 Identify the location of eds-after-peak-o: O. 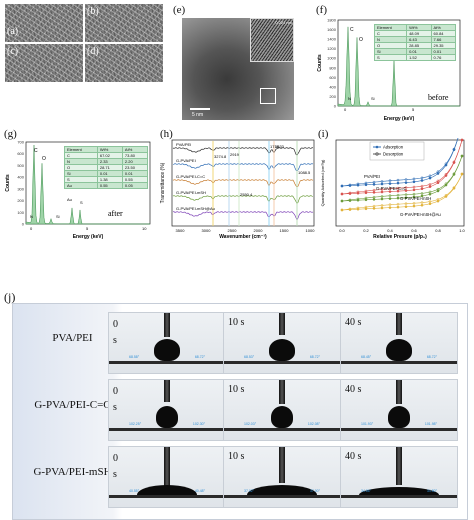
(44, 159).